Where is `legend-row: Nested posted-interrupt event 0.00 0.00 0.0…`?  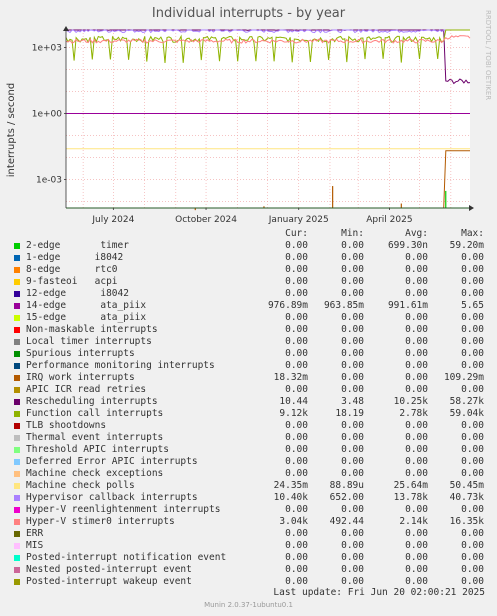 legend-row: Nested posted-interrupt event 0.00 0.00 0.0… is located at coordinates (247, 570).